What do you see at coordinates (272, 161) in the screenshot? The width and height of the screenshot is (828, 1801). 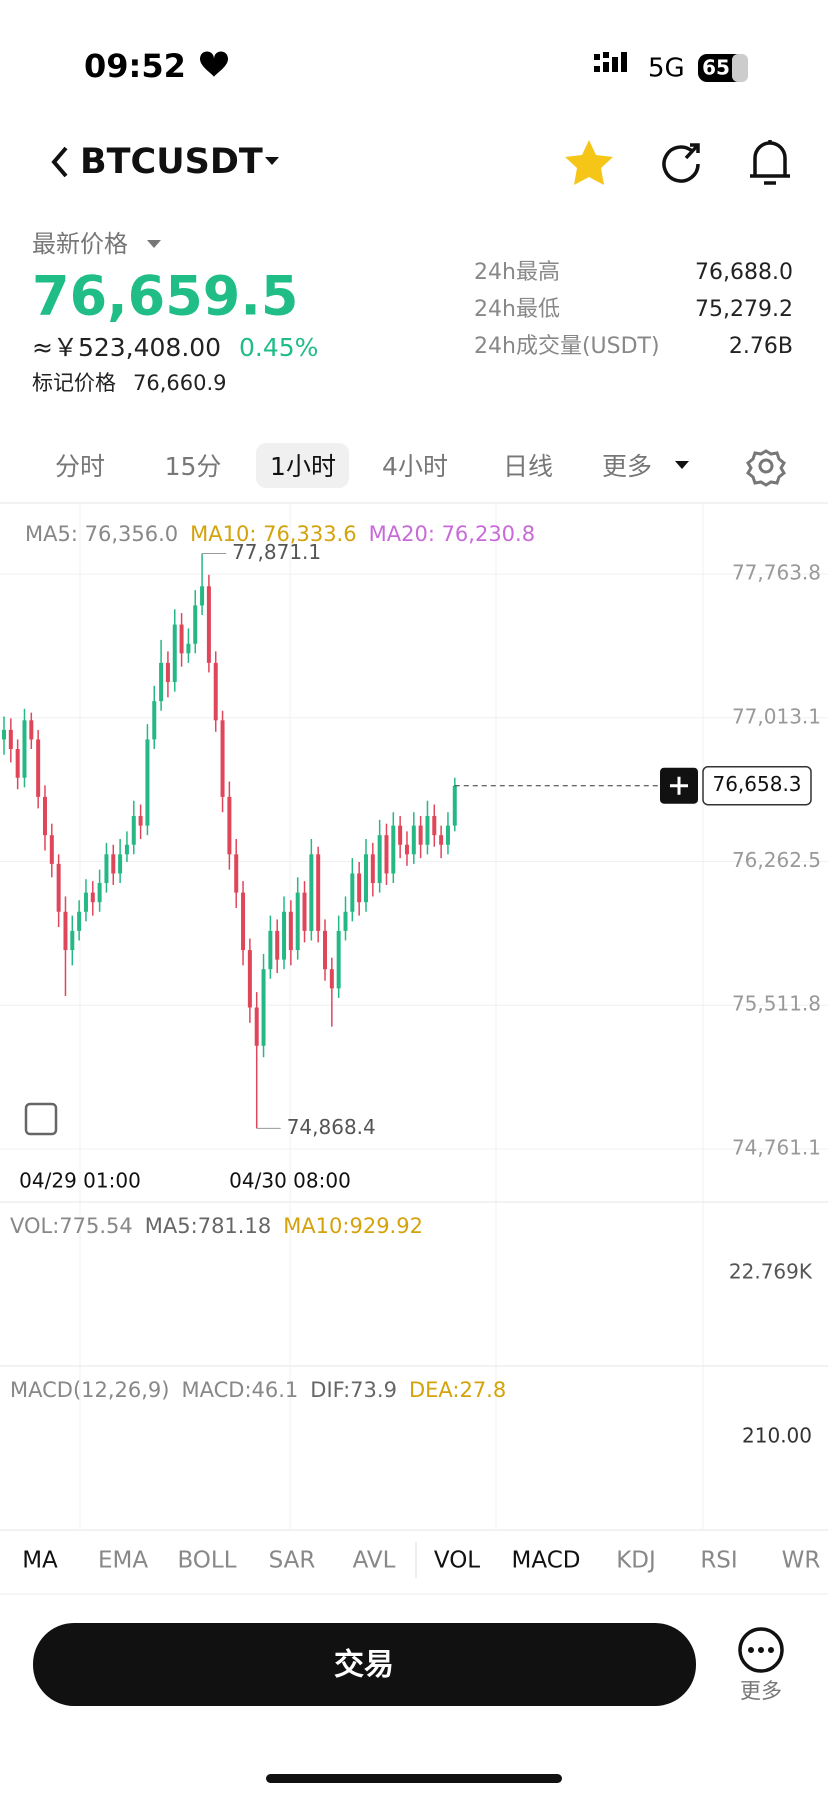 I see `symbol-dropdown` at bounding box center [272, 161].